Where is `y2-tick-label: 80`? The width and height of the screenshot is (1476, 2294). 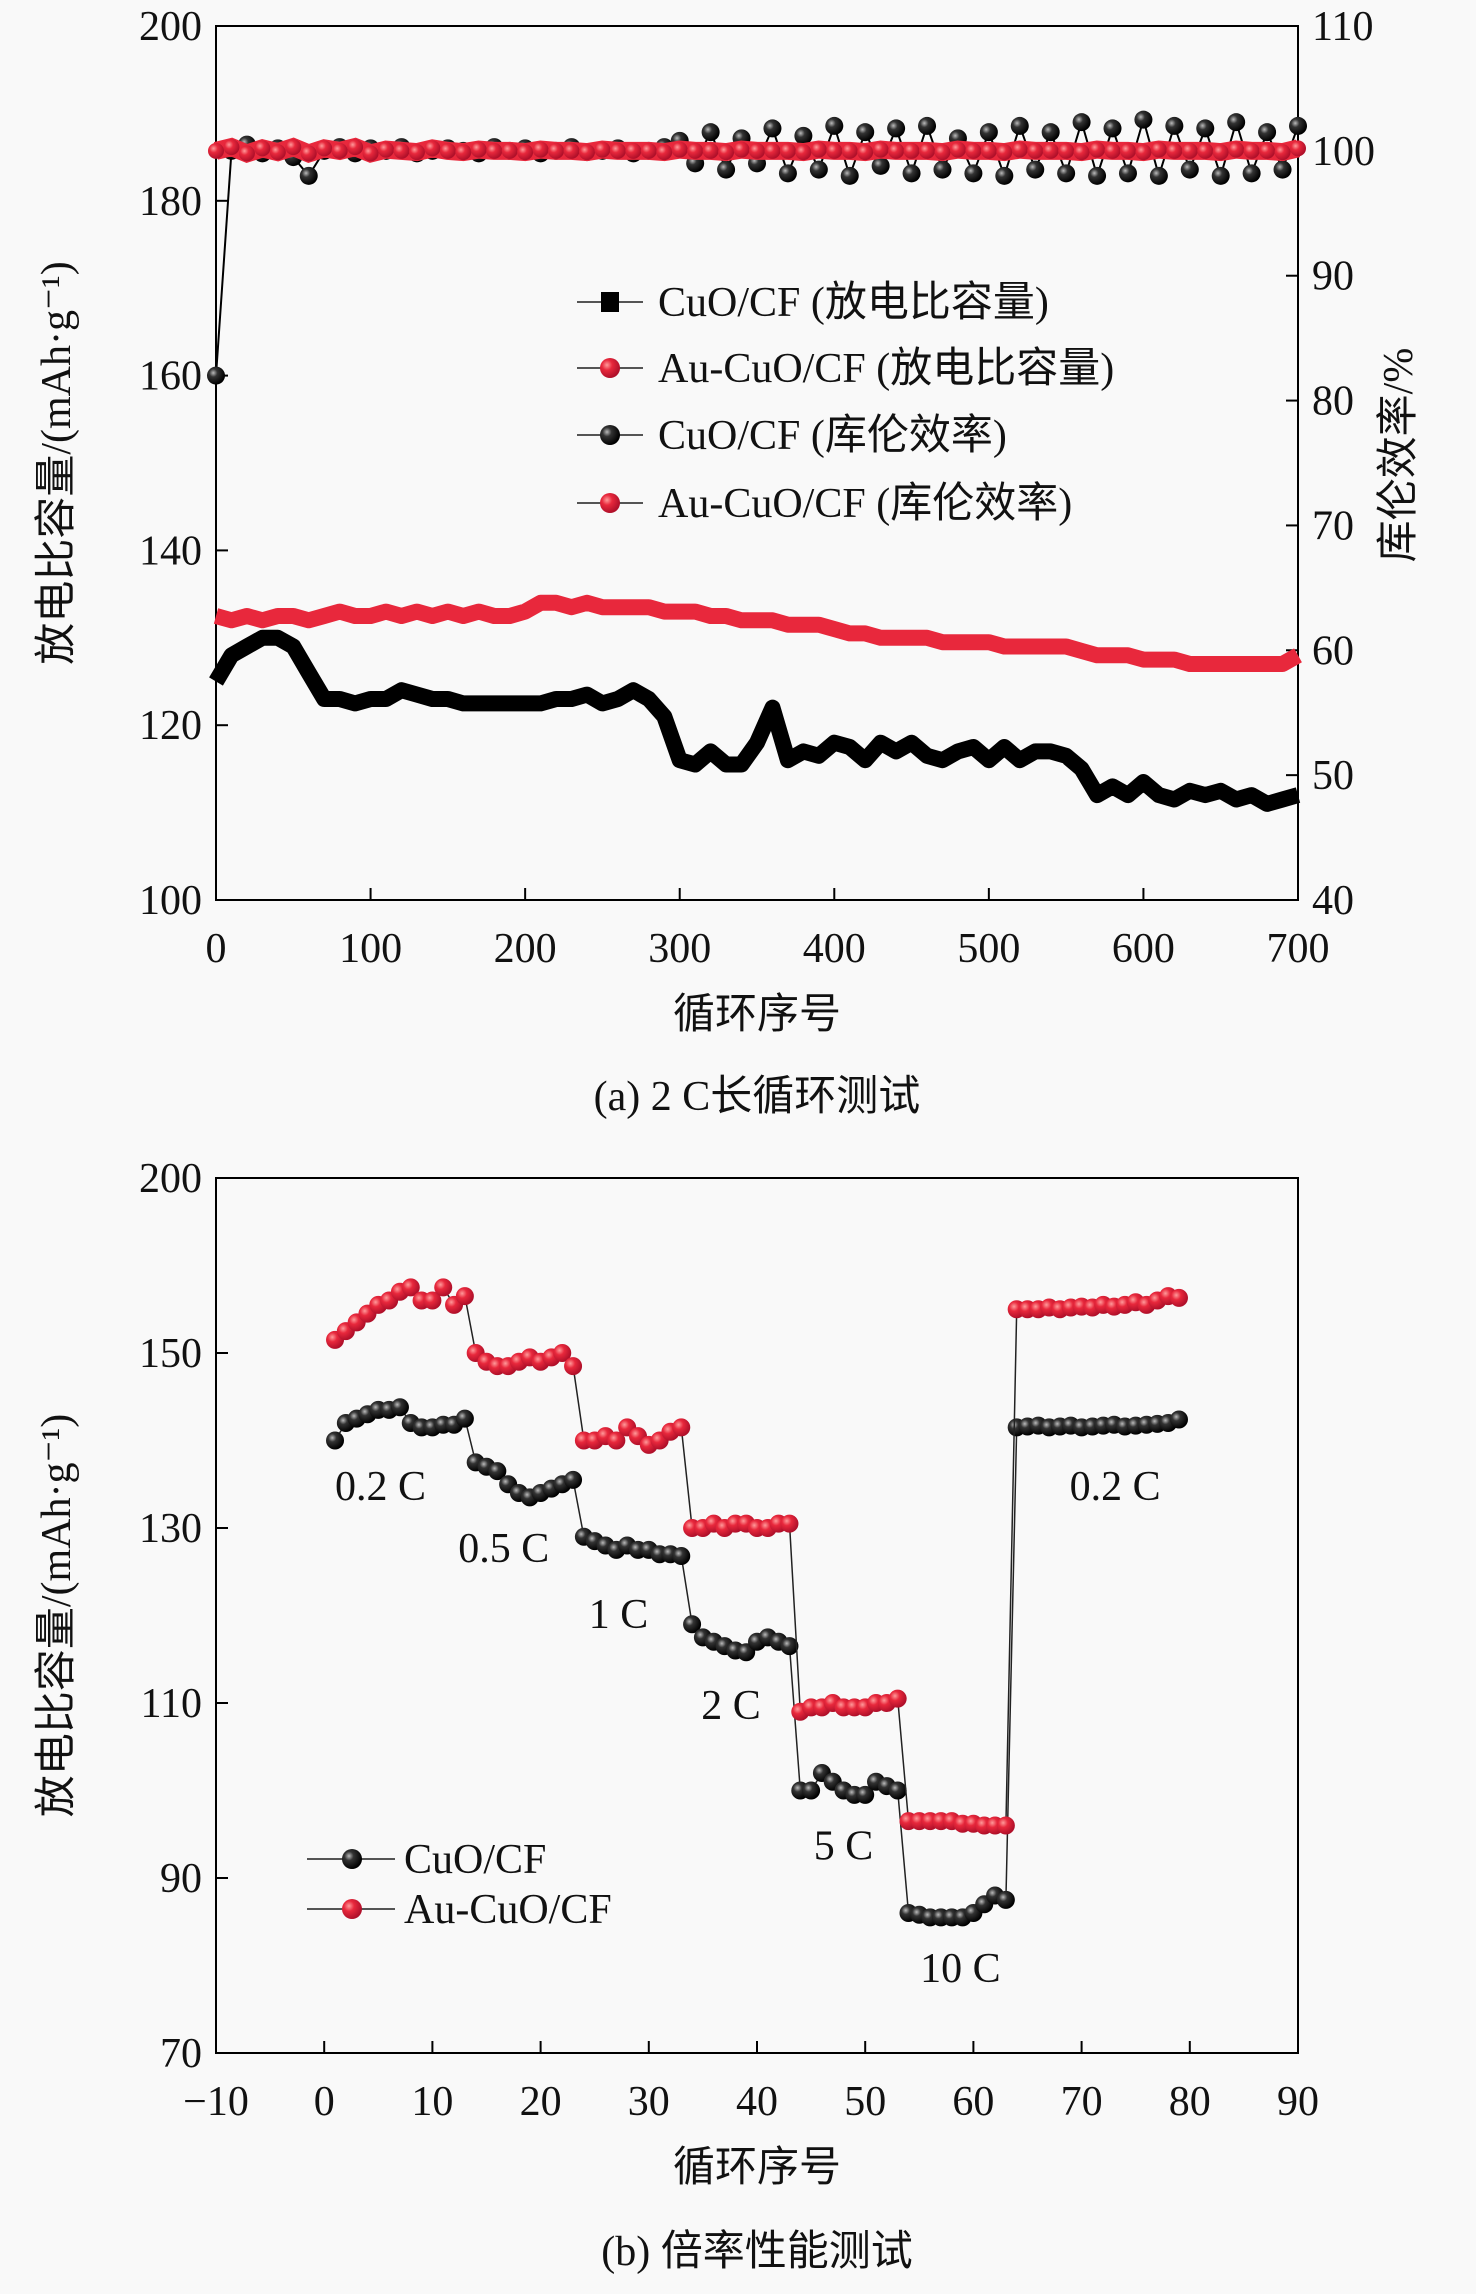 y2-tick-label: 80 is located at coordinates (1333, 402).